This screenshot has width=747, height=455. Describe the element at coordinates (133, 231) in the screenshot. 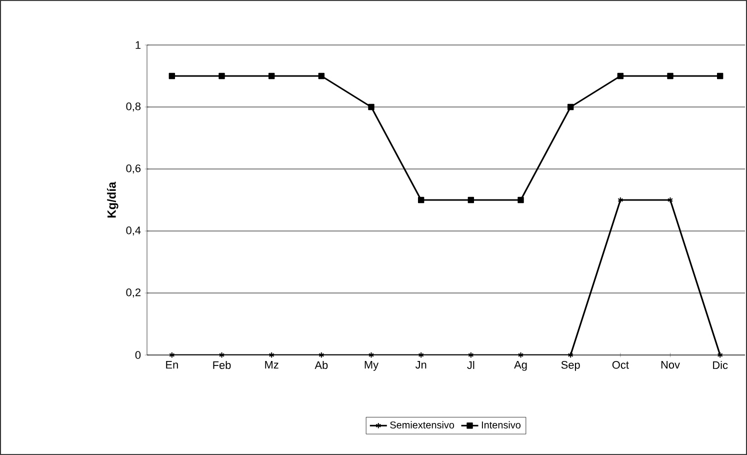

I see `y-tick-label: 0,4` at that location.